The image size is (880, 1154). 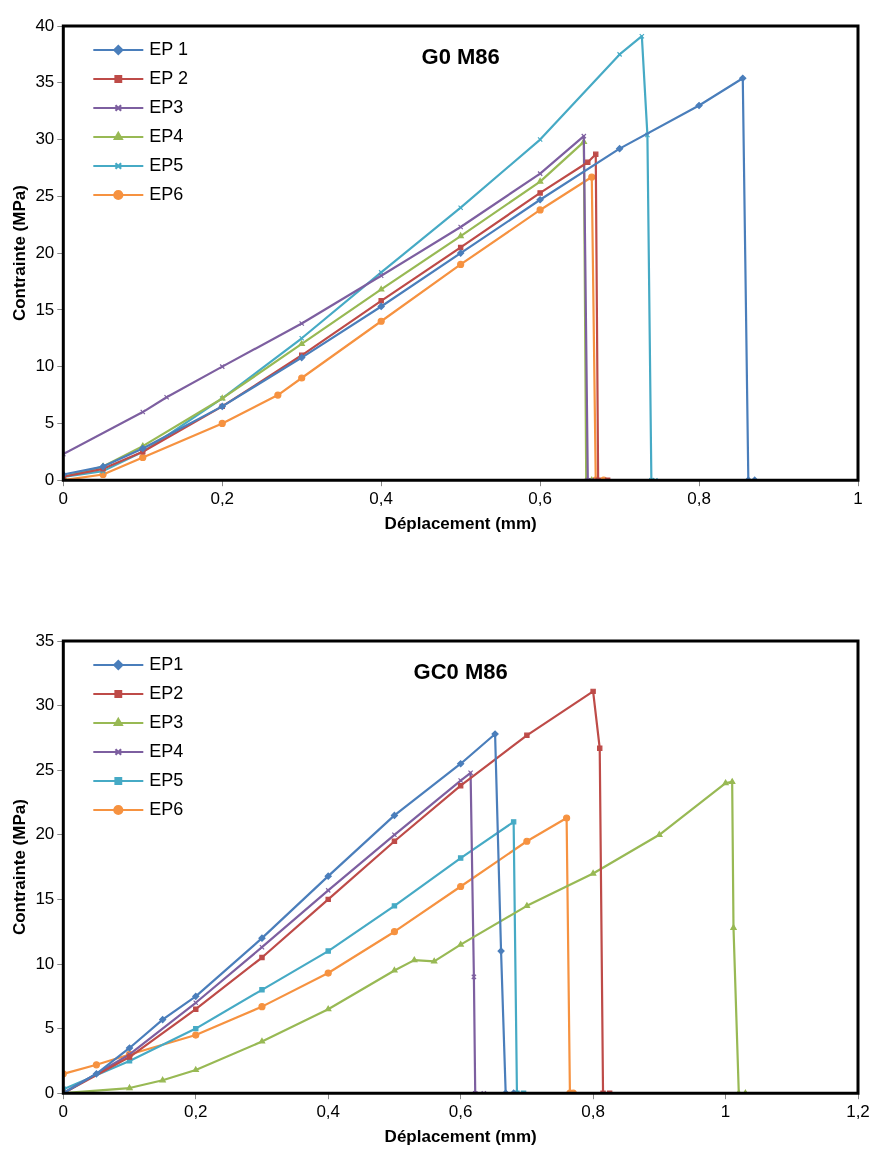 I want to click on legend-label: EP 2, so click(x=169, y=77).